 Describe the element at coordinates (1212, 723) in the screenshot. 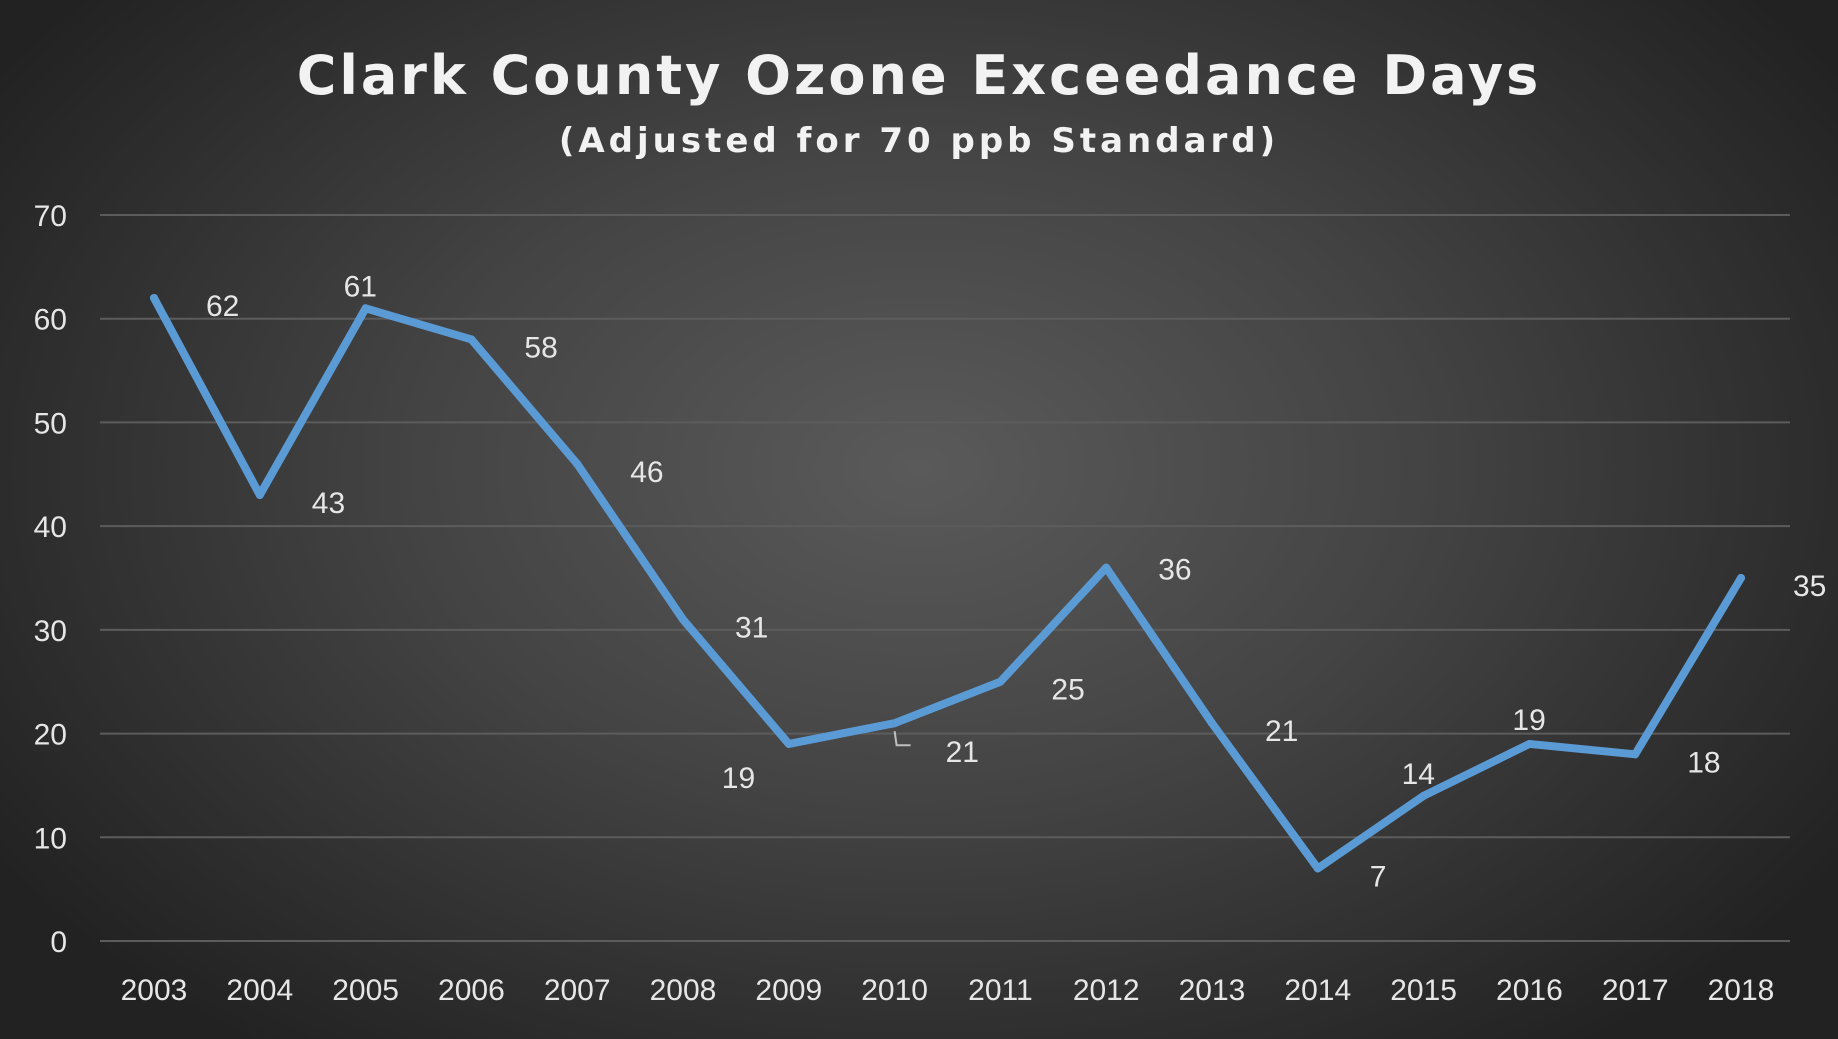

I see `data-point-2013` at that location.